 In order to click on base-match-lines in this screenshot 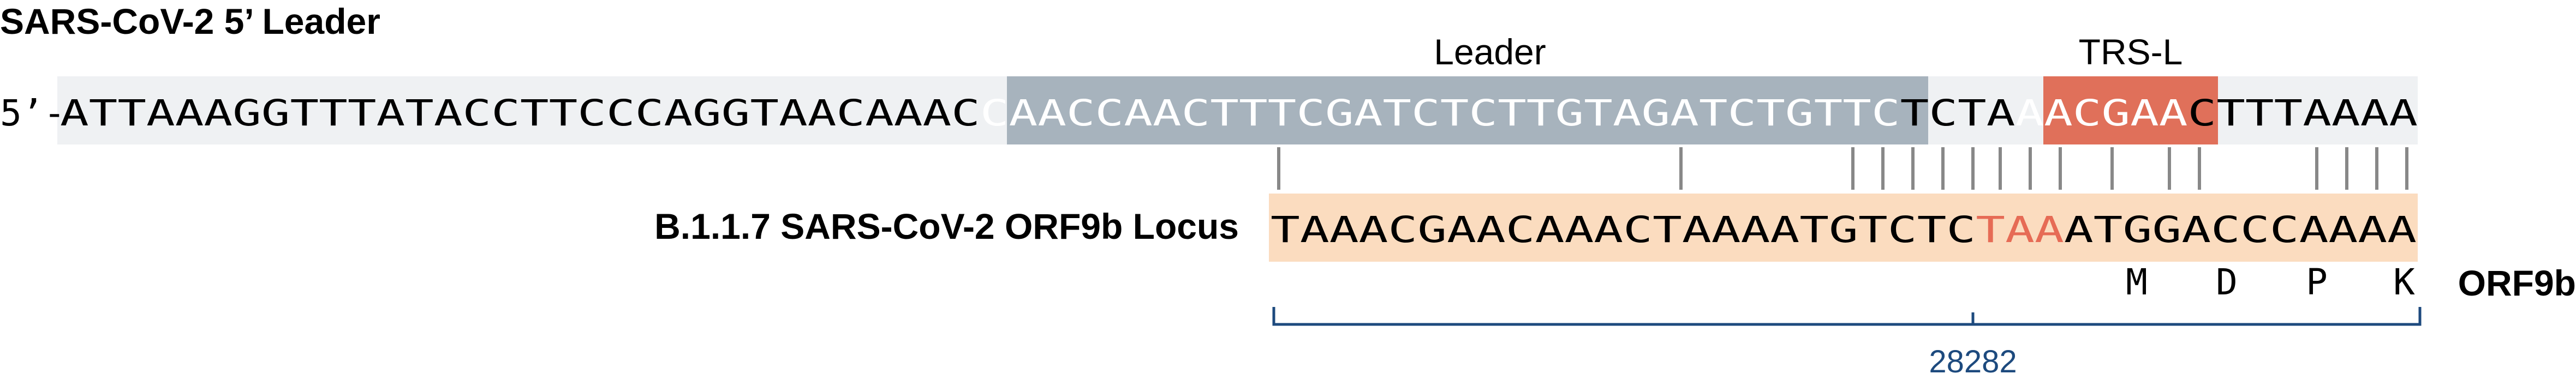, I will do `click(1842, 168)`.